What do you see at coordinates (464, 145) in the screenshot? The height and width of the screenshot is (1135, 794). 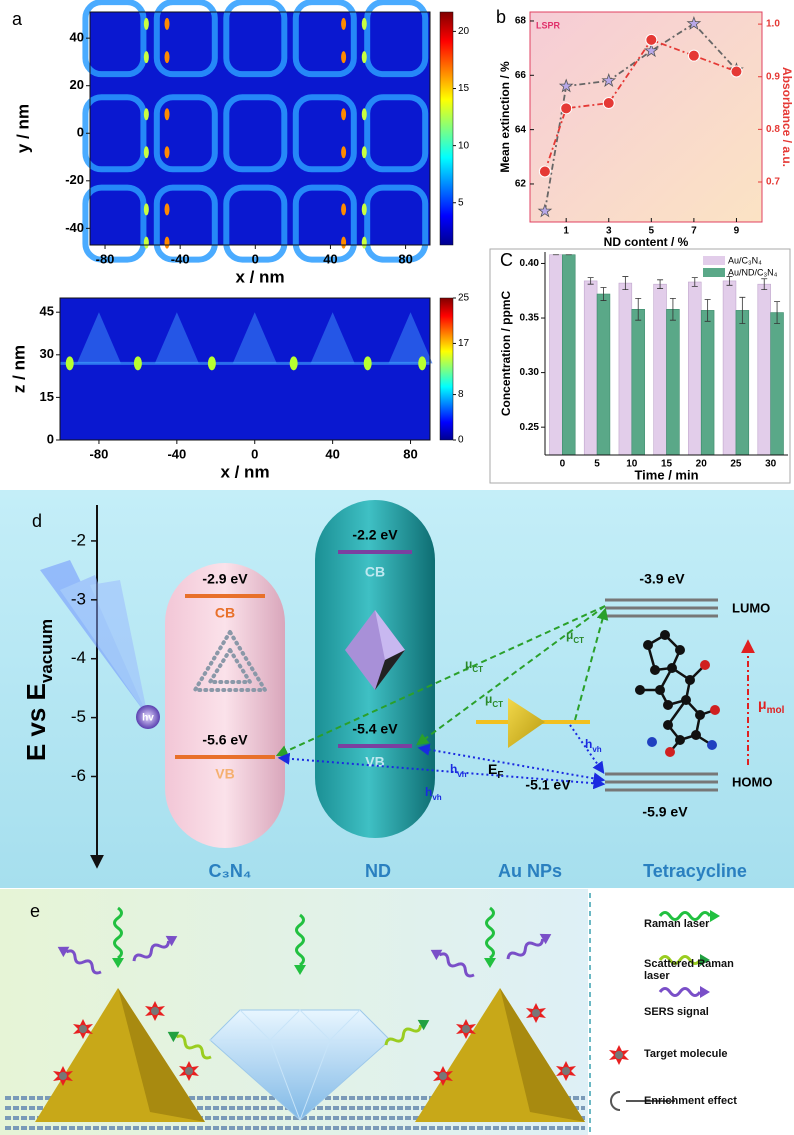 I see `colorbar-tick-label: 10` at bounding box center [464, 145].